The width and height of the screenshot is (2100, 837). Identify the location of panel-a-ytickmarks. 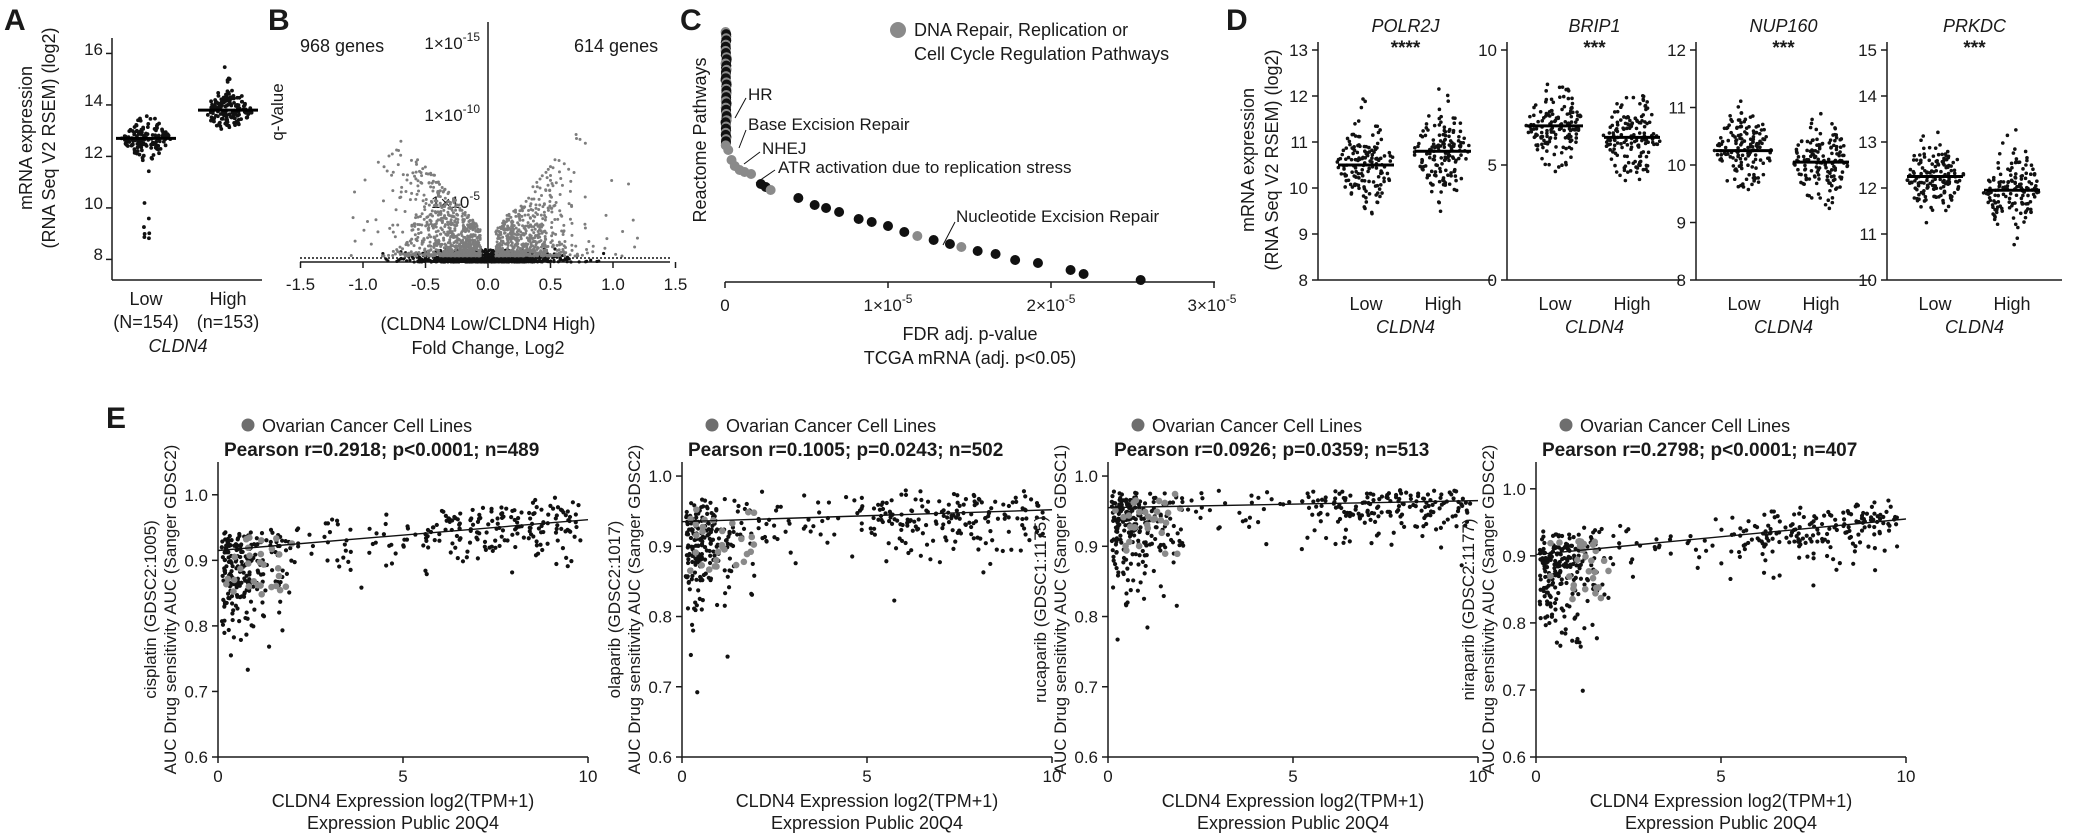
(109, 156).